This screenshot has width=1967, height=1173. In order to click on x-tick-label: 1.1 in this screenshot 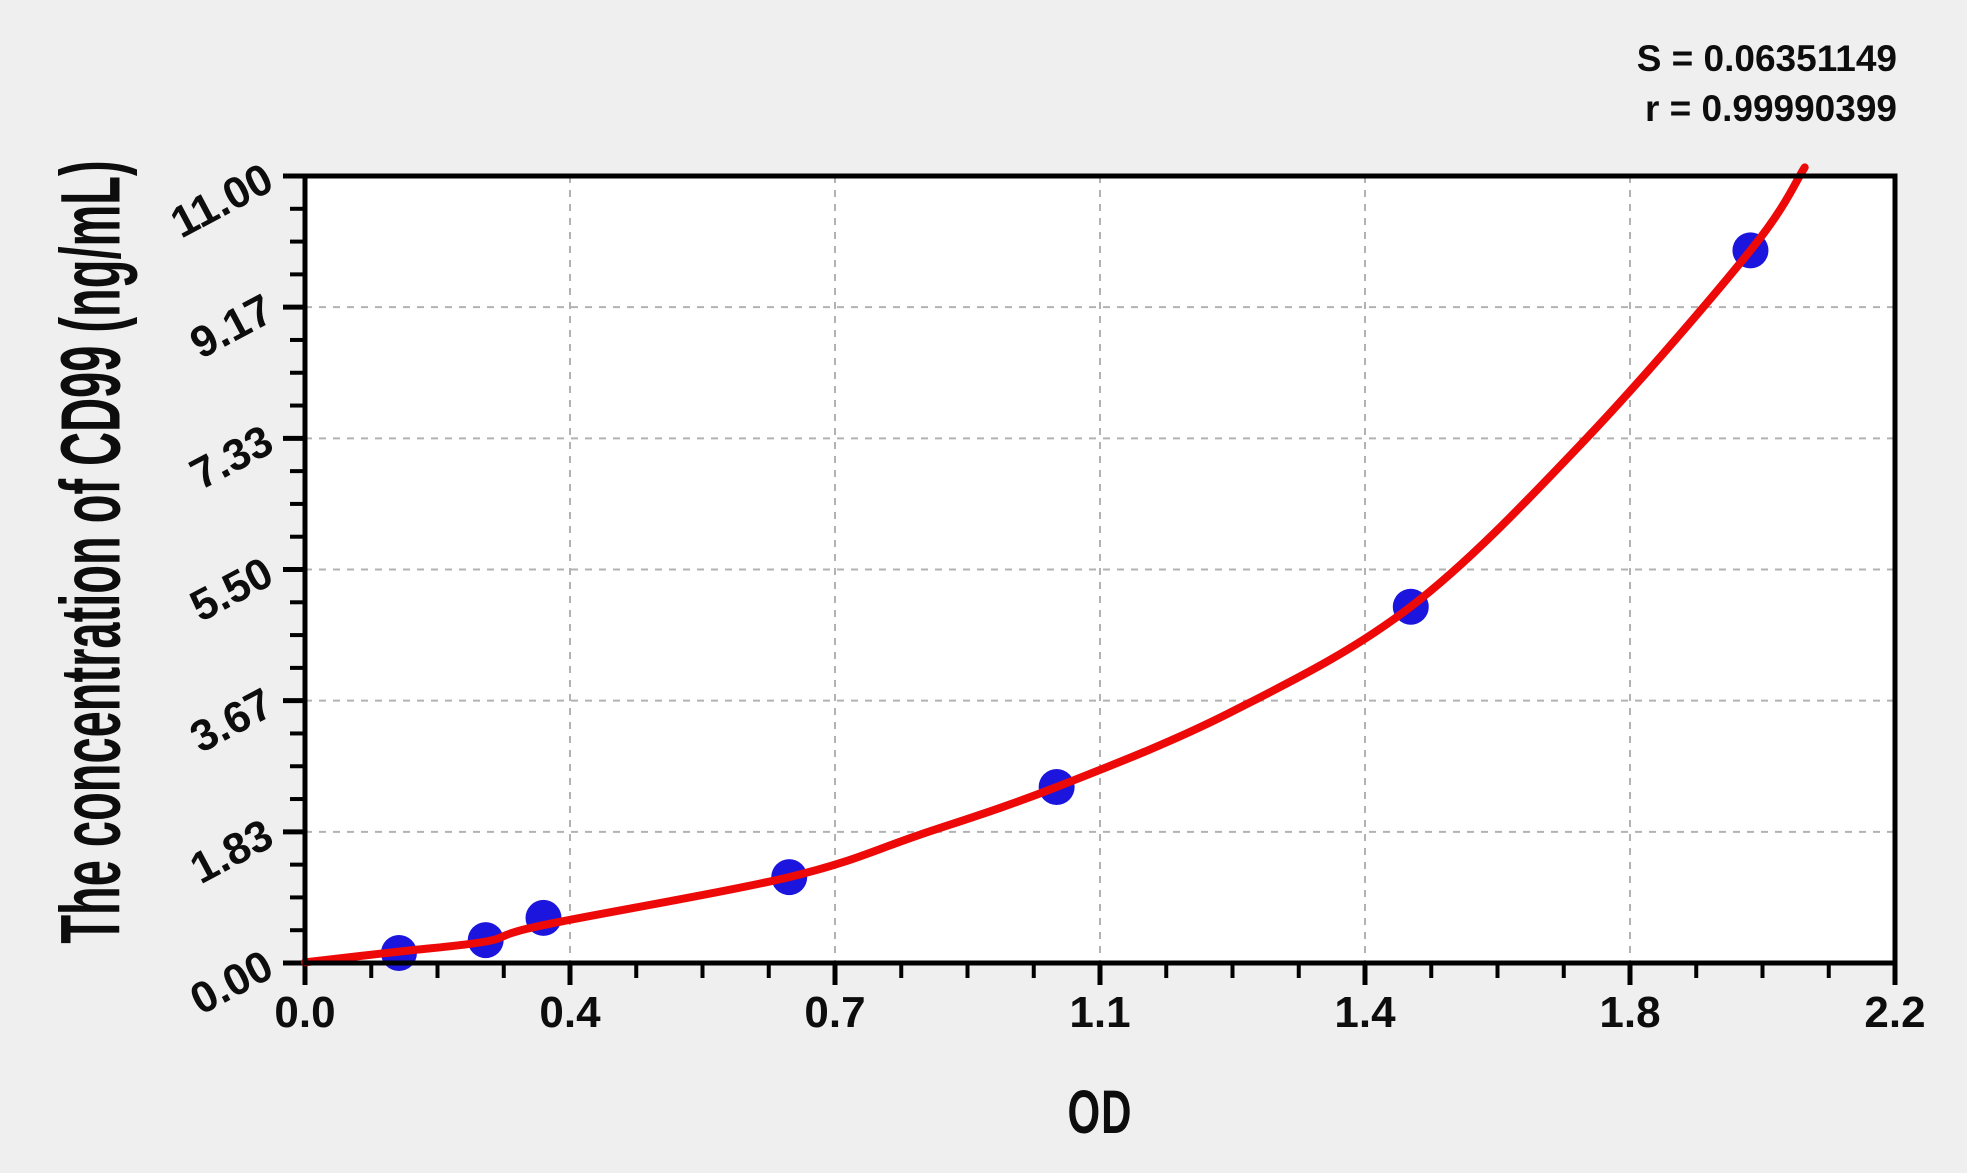, I will do `click(1100, 1012)`.